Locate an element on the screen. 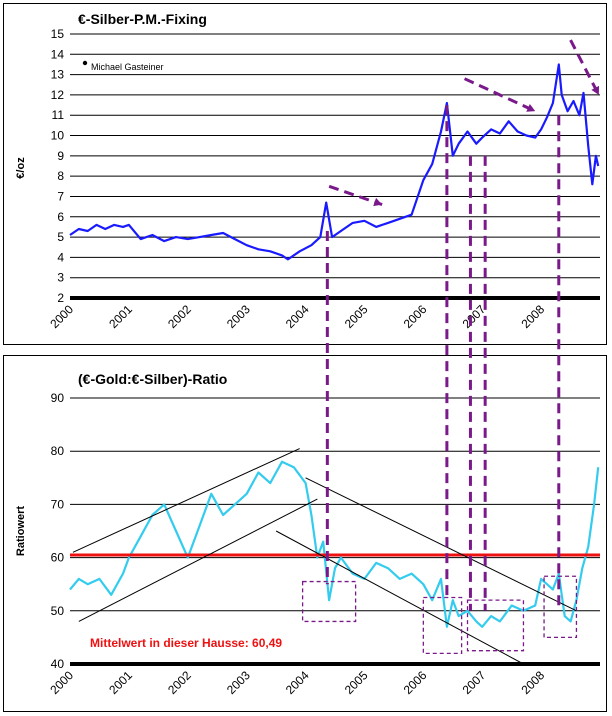  ratio-chart-title: (€-Gold:€-Silber)-Ratio is located at coordinates (152, 379).